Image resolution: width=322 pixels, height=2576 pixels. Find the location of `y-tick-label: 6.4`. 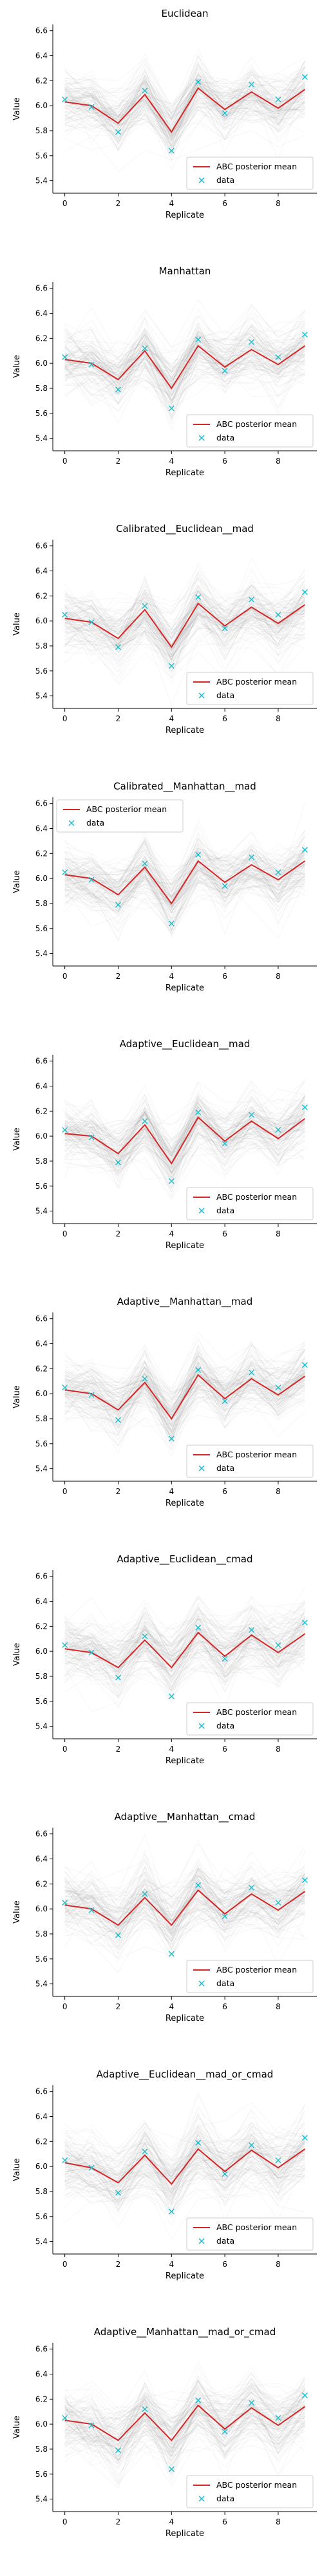

y-tick-label: 6.4 is located at coordinates (42, 828).